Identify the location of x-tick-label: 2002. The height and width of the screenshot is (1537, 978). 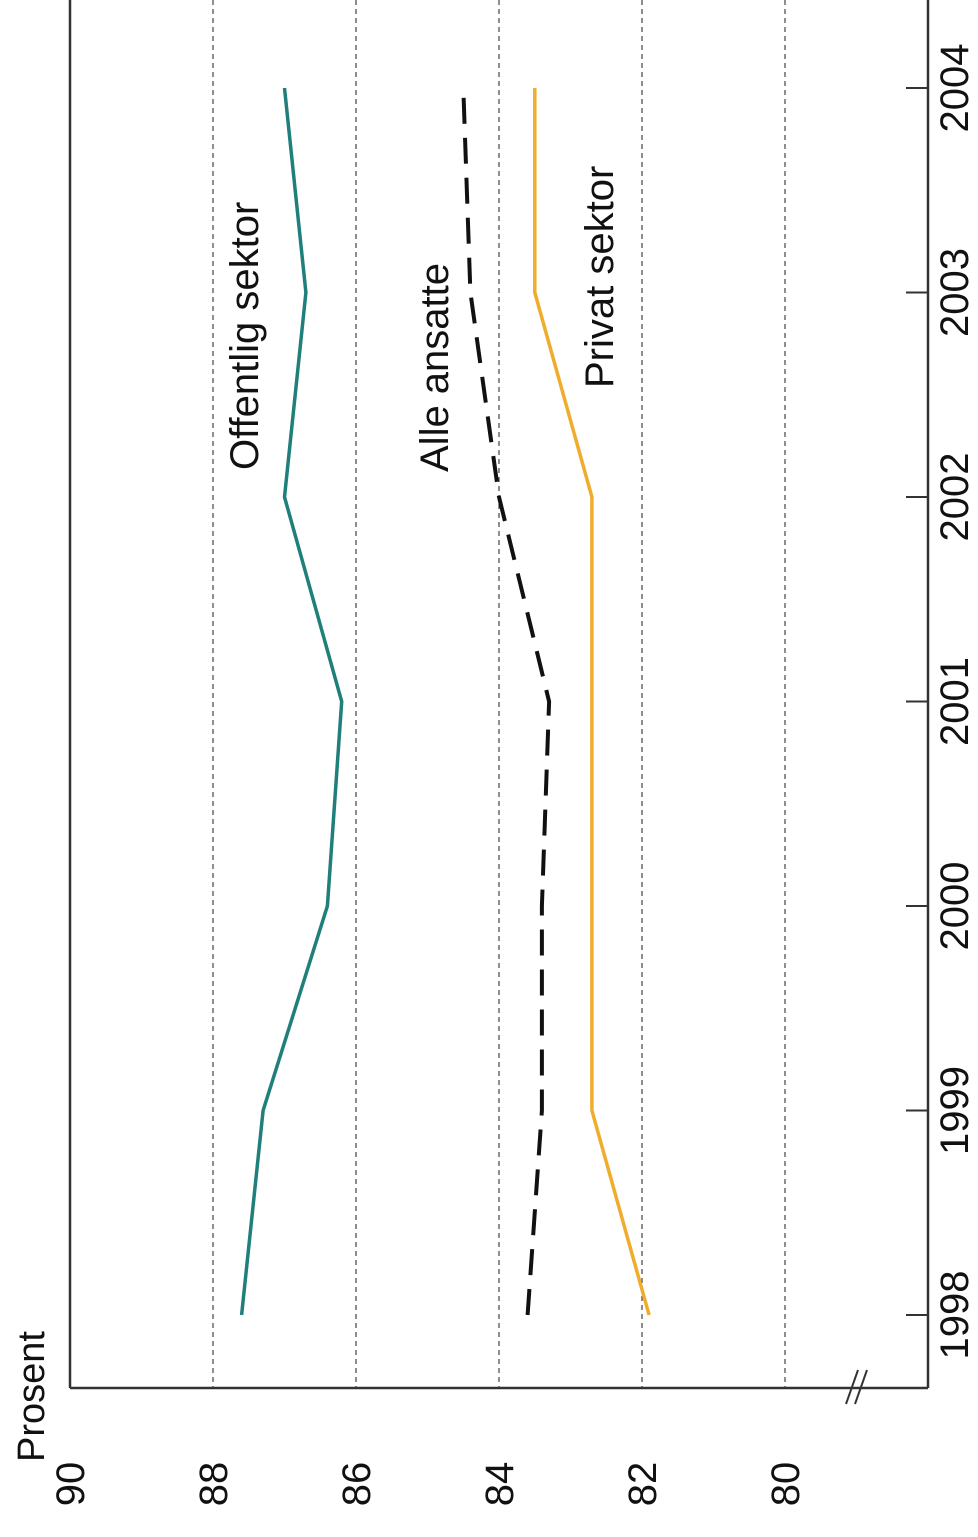
(955, 497).